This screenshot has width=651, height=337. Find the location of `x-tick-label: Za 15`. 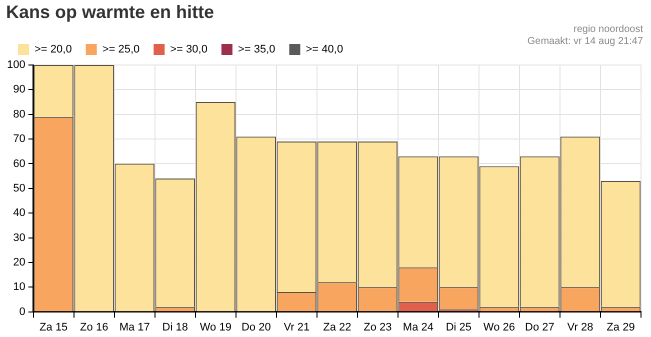

x-tick-label: Za 15 is located at coordinates (54, 327).